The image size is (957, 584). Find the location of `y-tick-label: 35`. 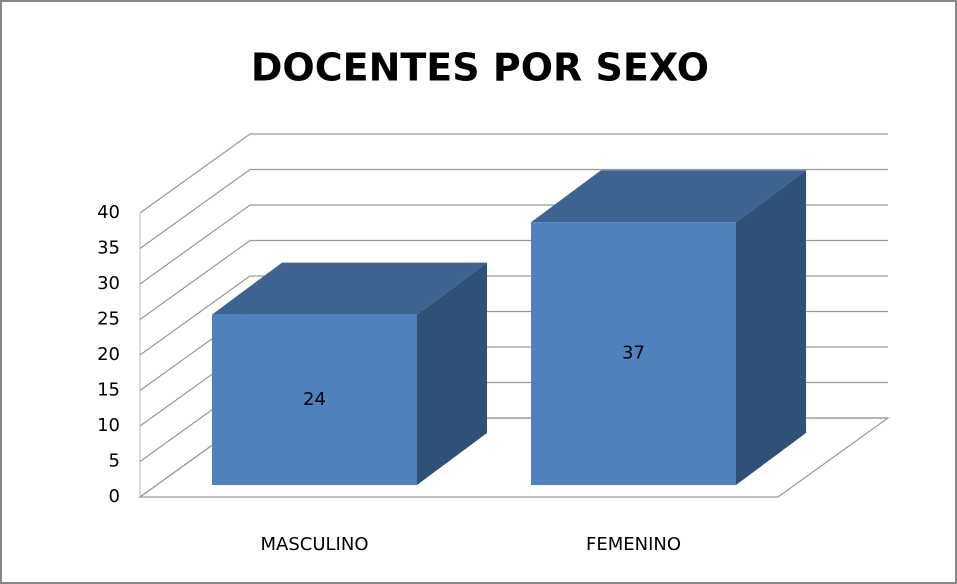

y-tick-label: 35 is located at coordinates (108, 248).